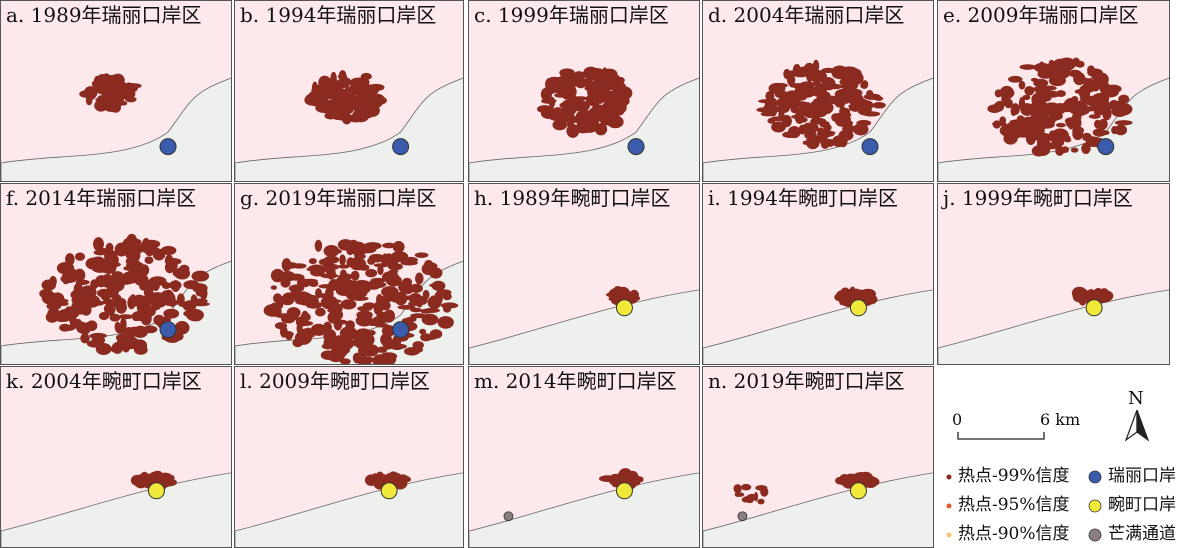 This screenshot has height=548, width=1200. I want to click on scale-bar: 0 6 km, so click(1016, 435).